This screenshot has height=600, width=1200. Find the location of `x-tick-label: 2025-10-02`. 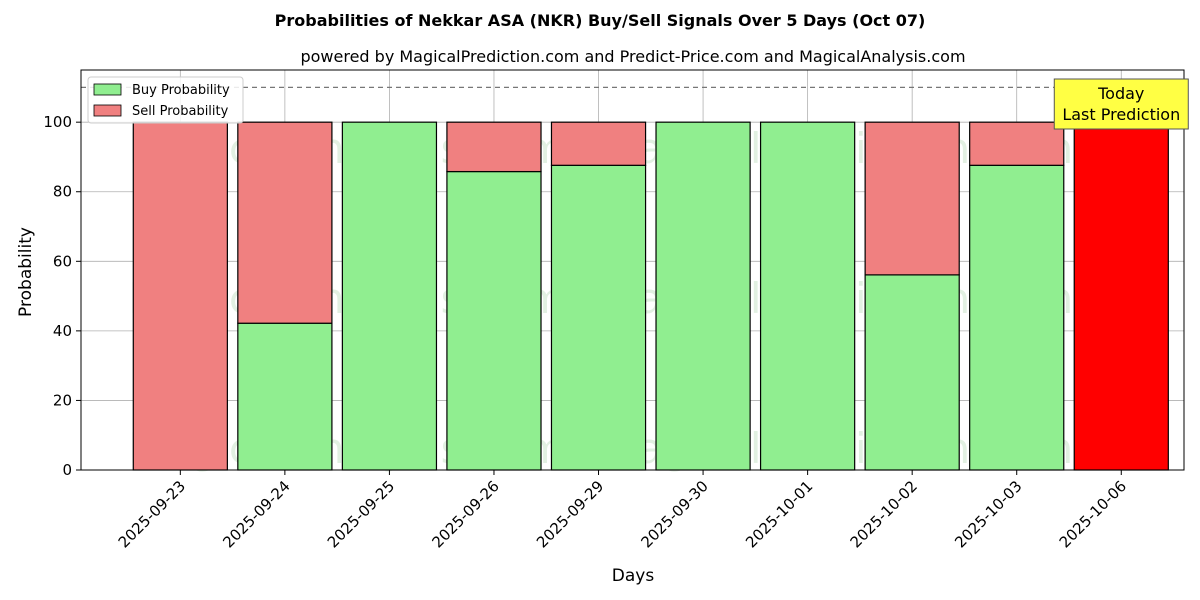

x-tick-label: 2025-10-02 is located at coordinates (884, 514).